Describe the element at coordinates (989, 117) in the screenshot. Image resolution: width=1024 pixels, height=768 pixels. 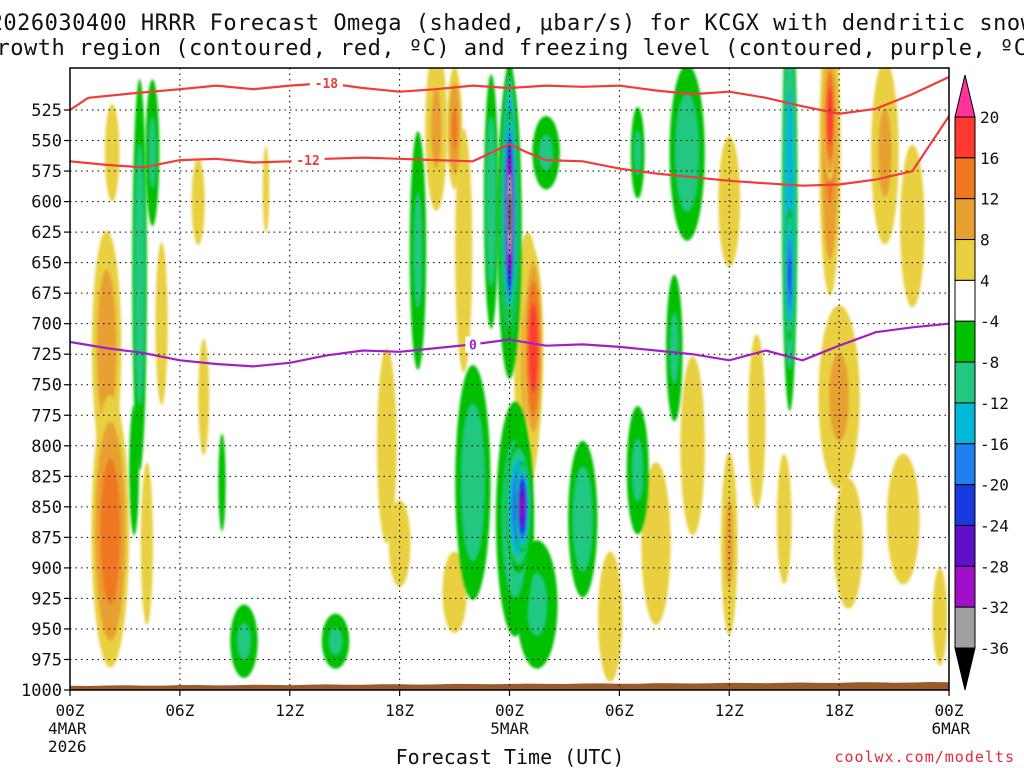
I see `colorbar-label: 20` at that location.